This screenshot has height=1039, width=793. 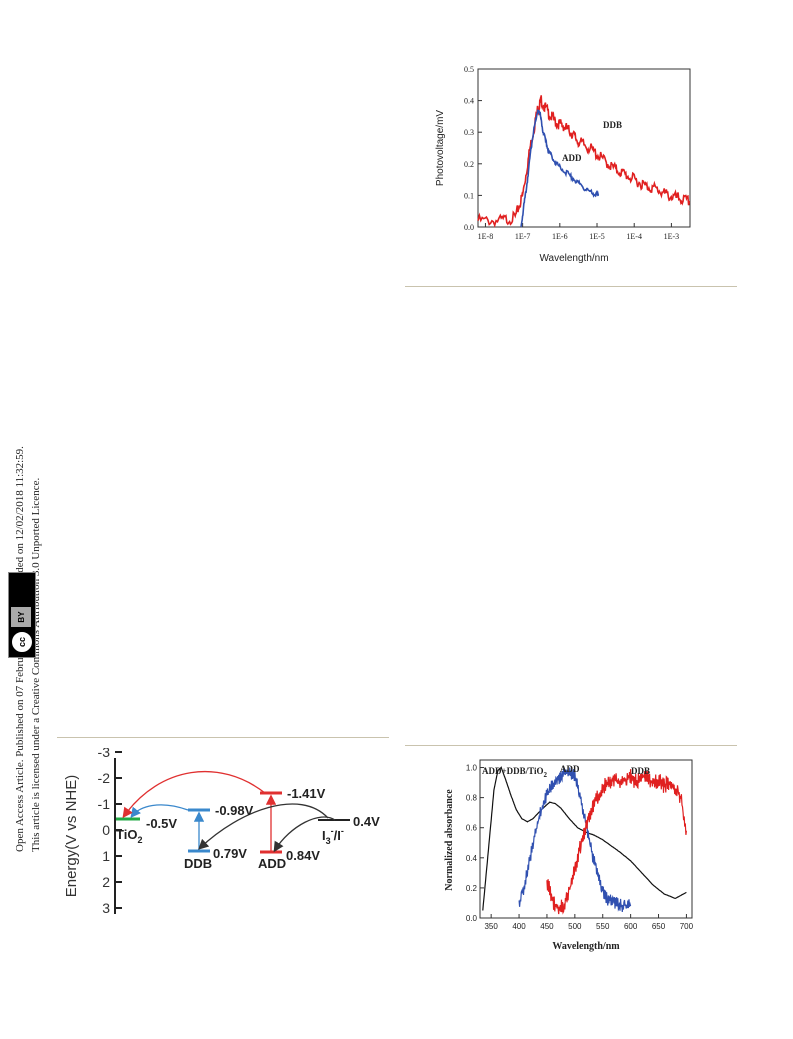 I want to click on y-tick-label: 0.8, so click(x=472, y=798).